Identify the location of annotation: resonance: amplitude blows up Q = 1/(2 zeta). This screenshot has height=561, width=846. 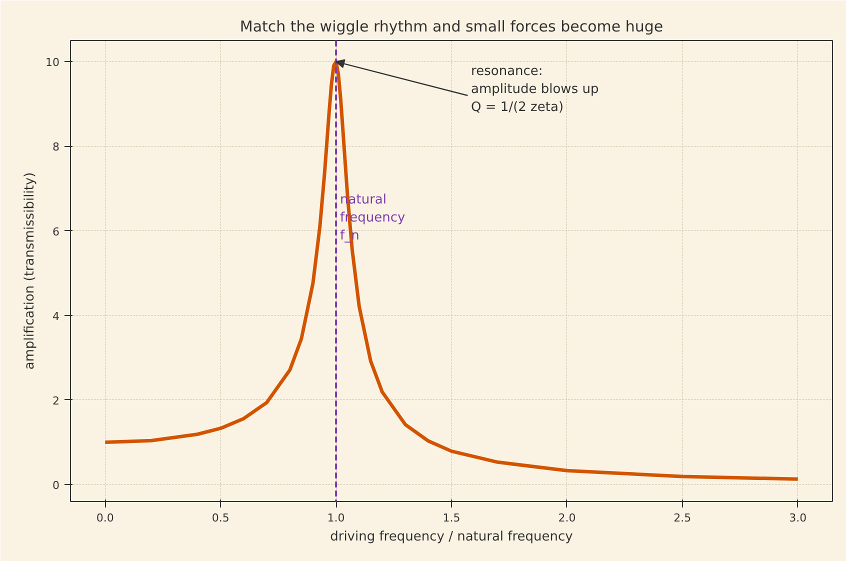
(535, 90).